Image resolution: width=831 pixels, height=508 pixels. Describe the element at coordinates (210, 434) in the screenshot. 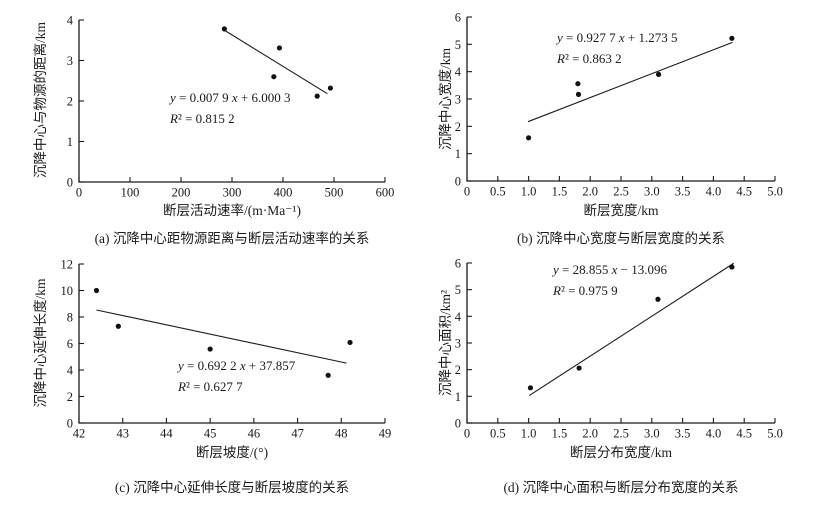

I see `x-tick-label: 45` at that location.